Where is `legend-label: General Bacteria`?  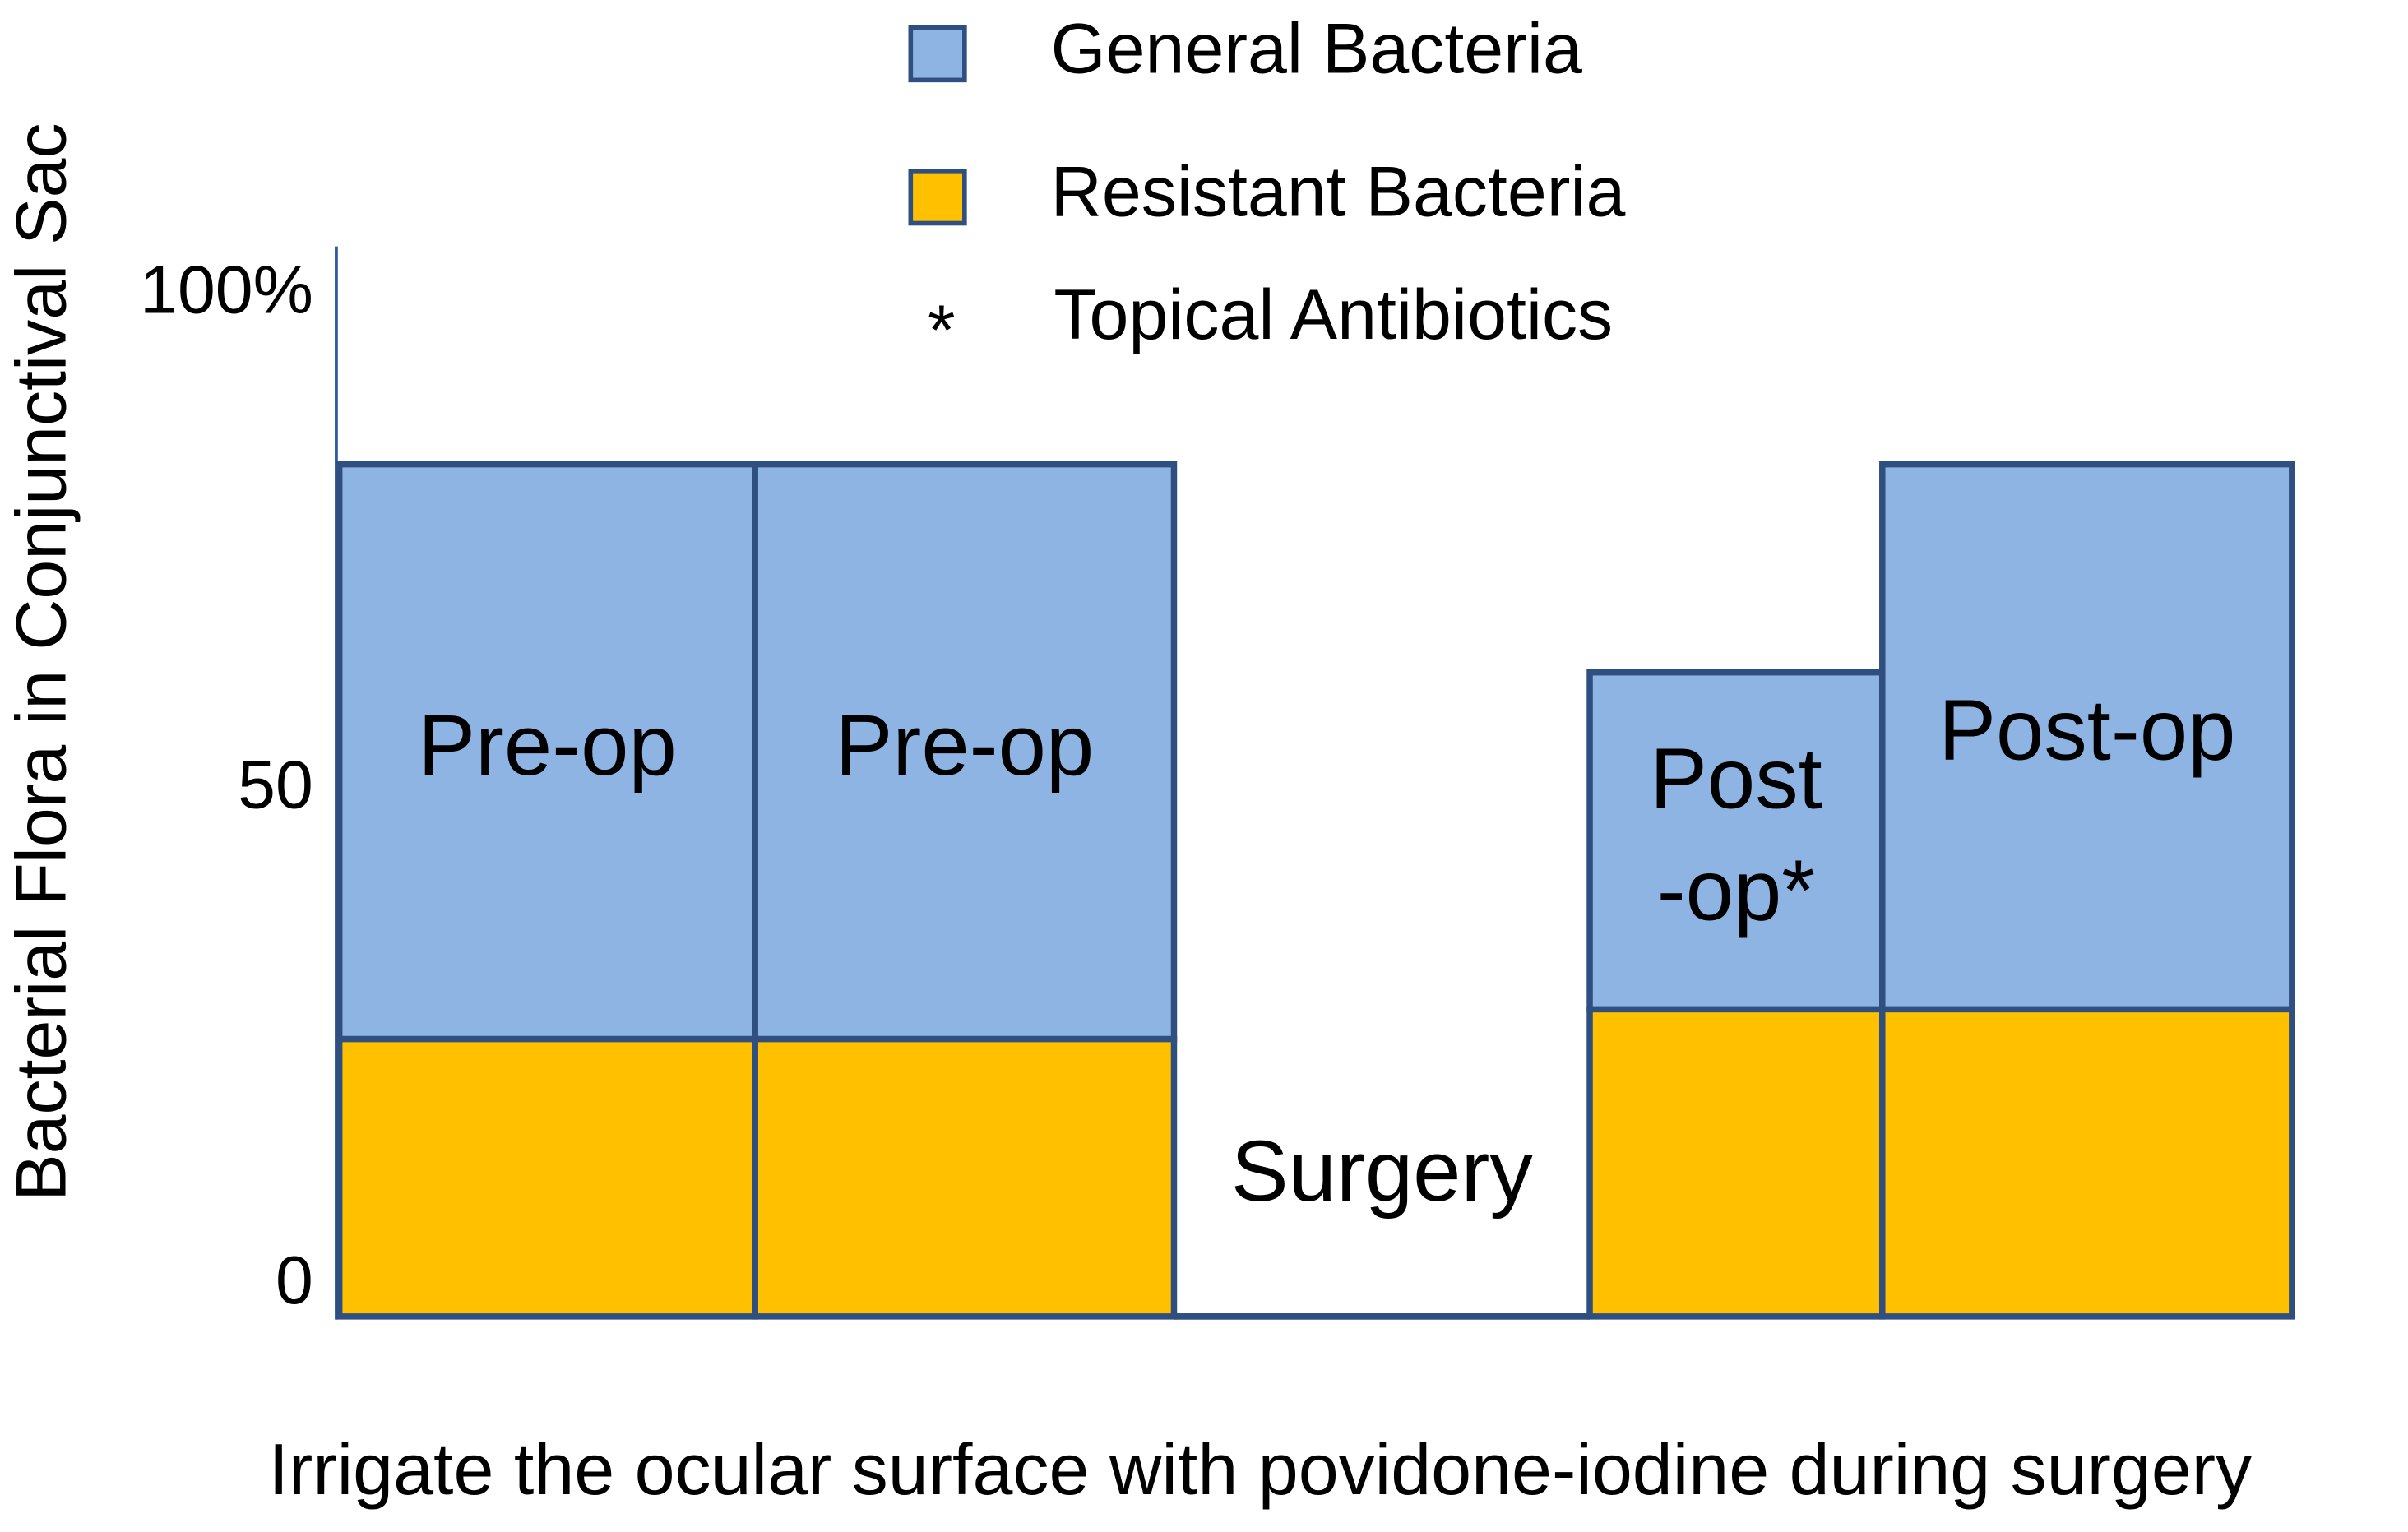
legend-label: General Bacteria is located at coordinates (1316, 48).